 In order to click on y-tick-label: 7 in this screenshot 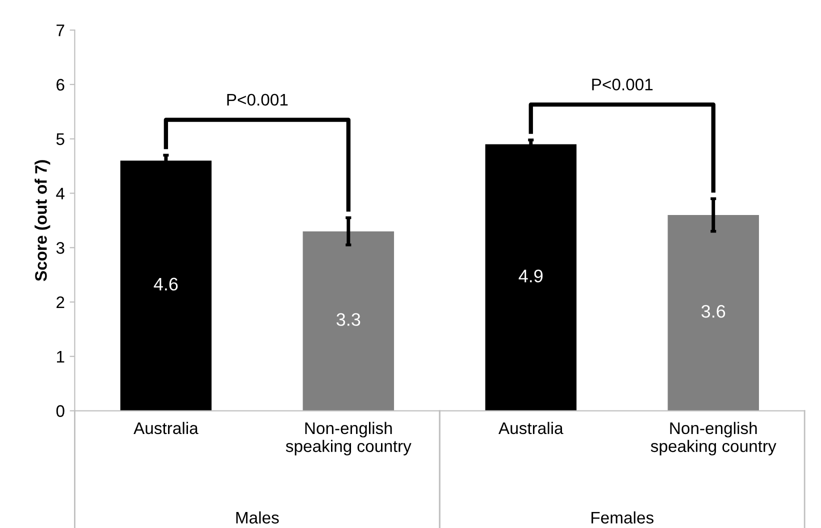, I will do `click(60, 30)`.